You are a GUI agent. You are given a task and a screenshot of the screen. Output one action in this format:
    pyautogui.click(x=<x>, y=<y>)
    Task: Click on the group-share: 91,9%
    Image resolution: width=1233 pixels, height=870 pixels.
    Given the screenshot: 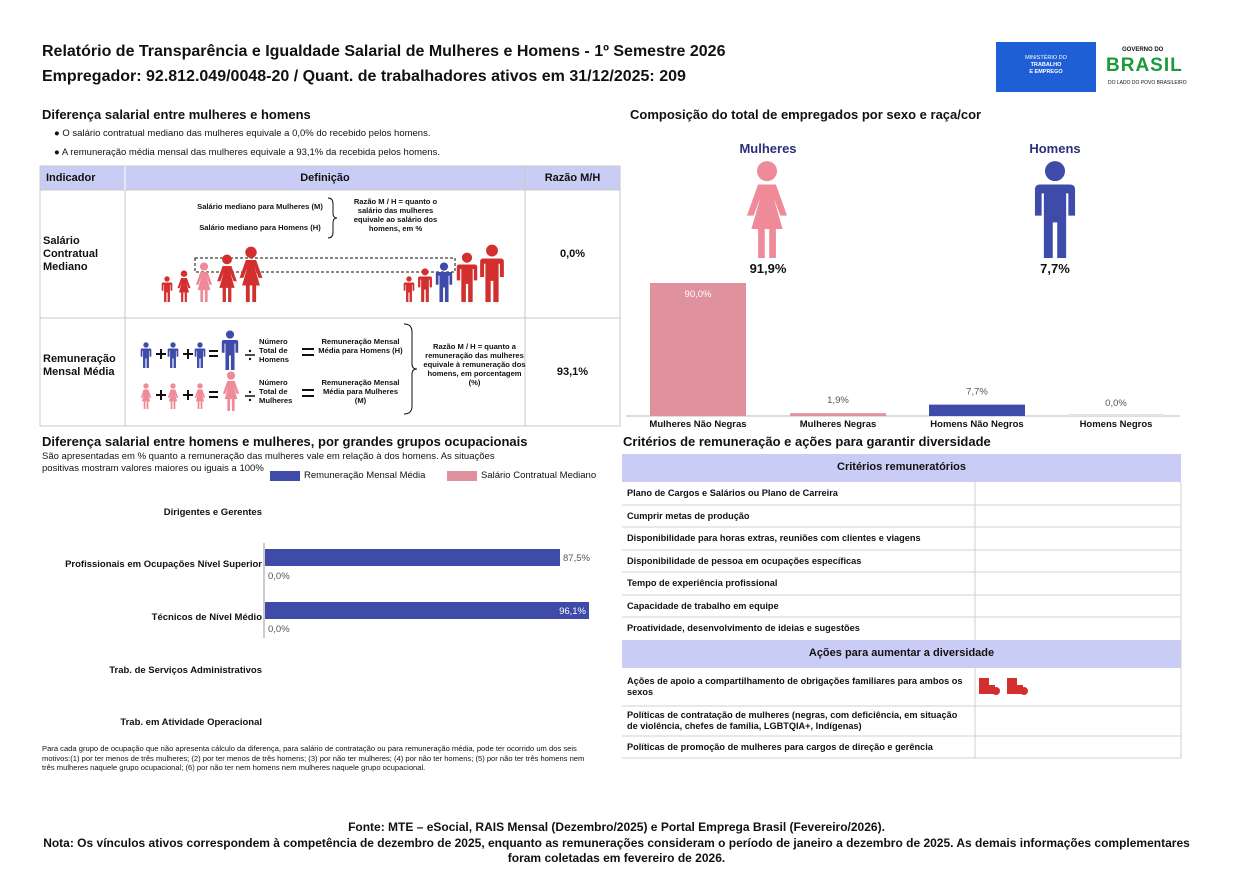 What is the action you would take?
    pyautogui.click(x=768, y=268)
    